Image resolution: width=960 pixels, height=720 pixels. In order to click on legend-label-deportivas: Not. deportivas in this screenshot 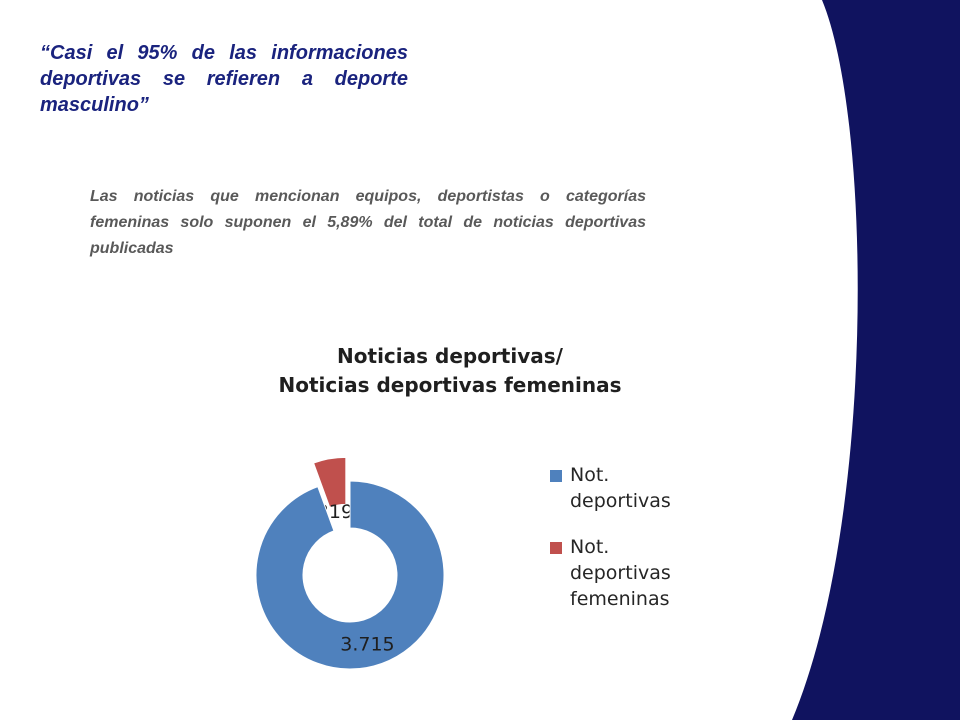, I will do `click(620, 488)`.